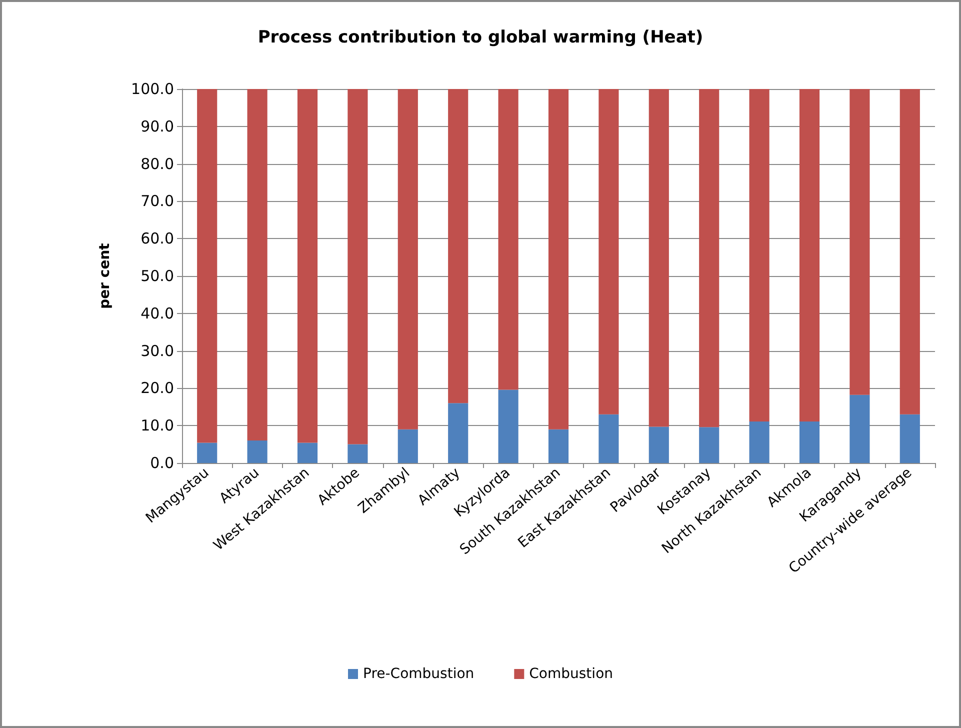  What do you see at coordinates (157, 163) in the screenshot?
I see `y-tick-label: 80.0` at bounding box center [157, 163].